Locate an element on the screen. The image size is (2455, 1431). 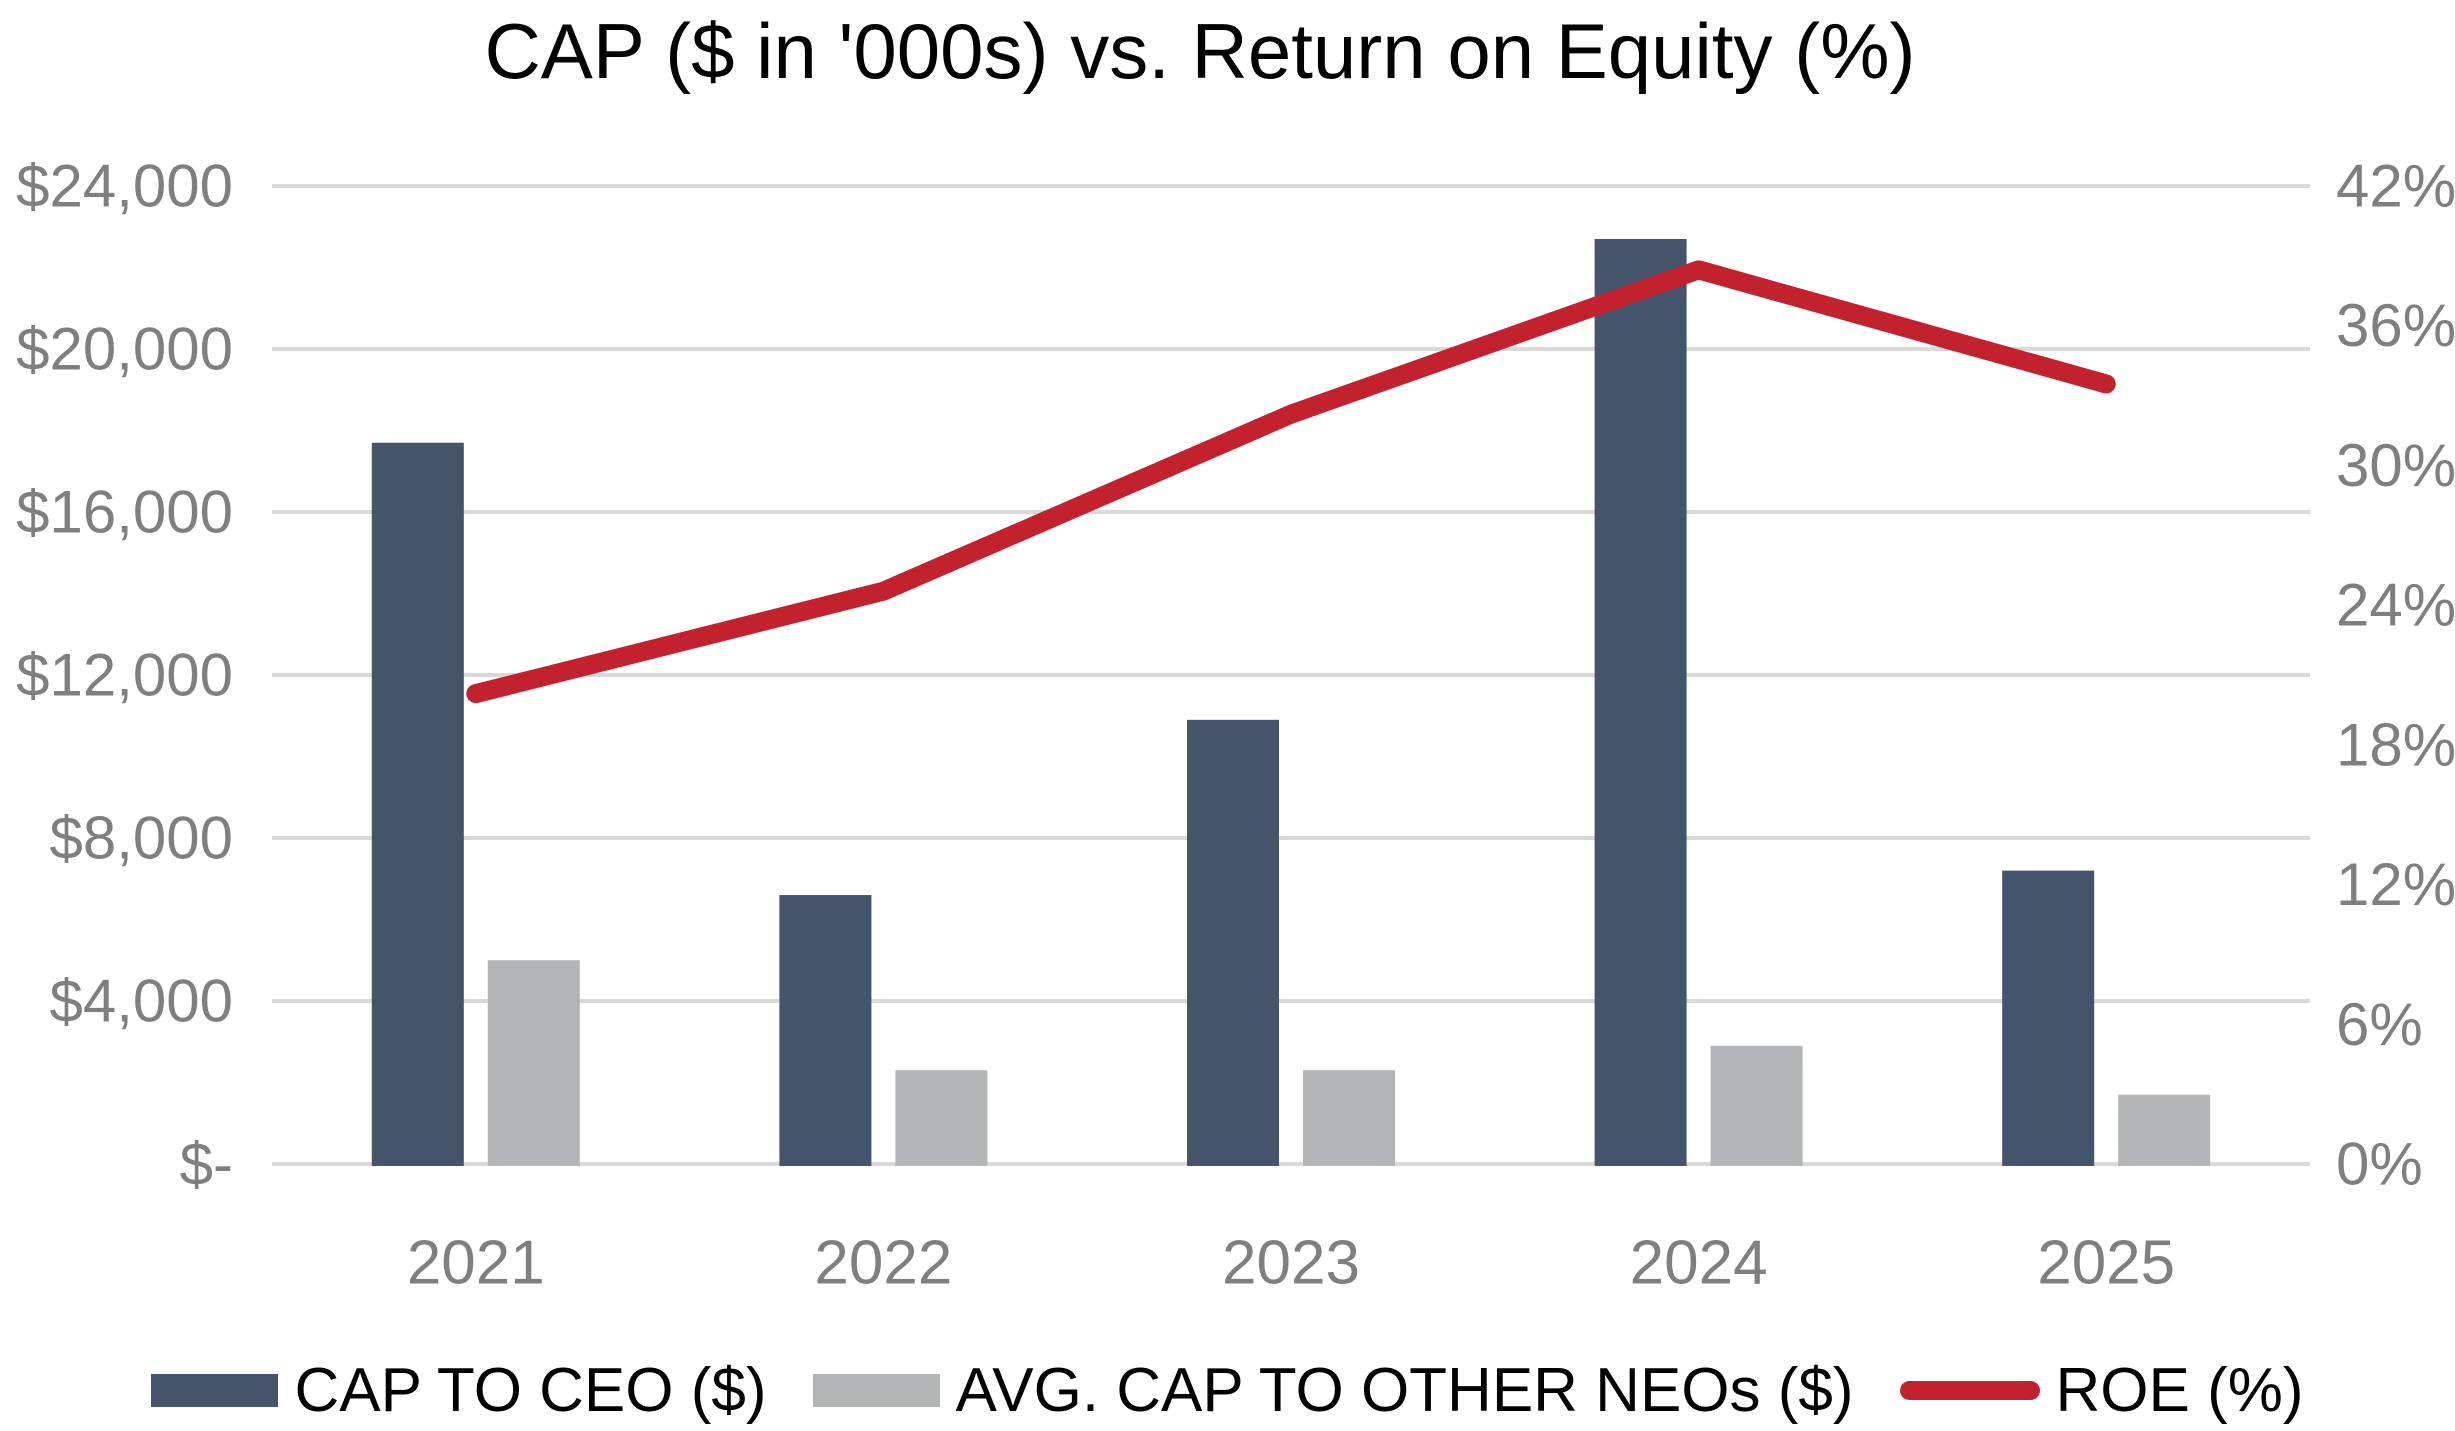
legend-item-cap-to-ceo: CAP TO CEO ($) is located at coordinates (459, 1390).